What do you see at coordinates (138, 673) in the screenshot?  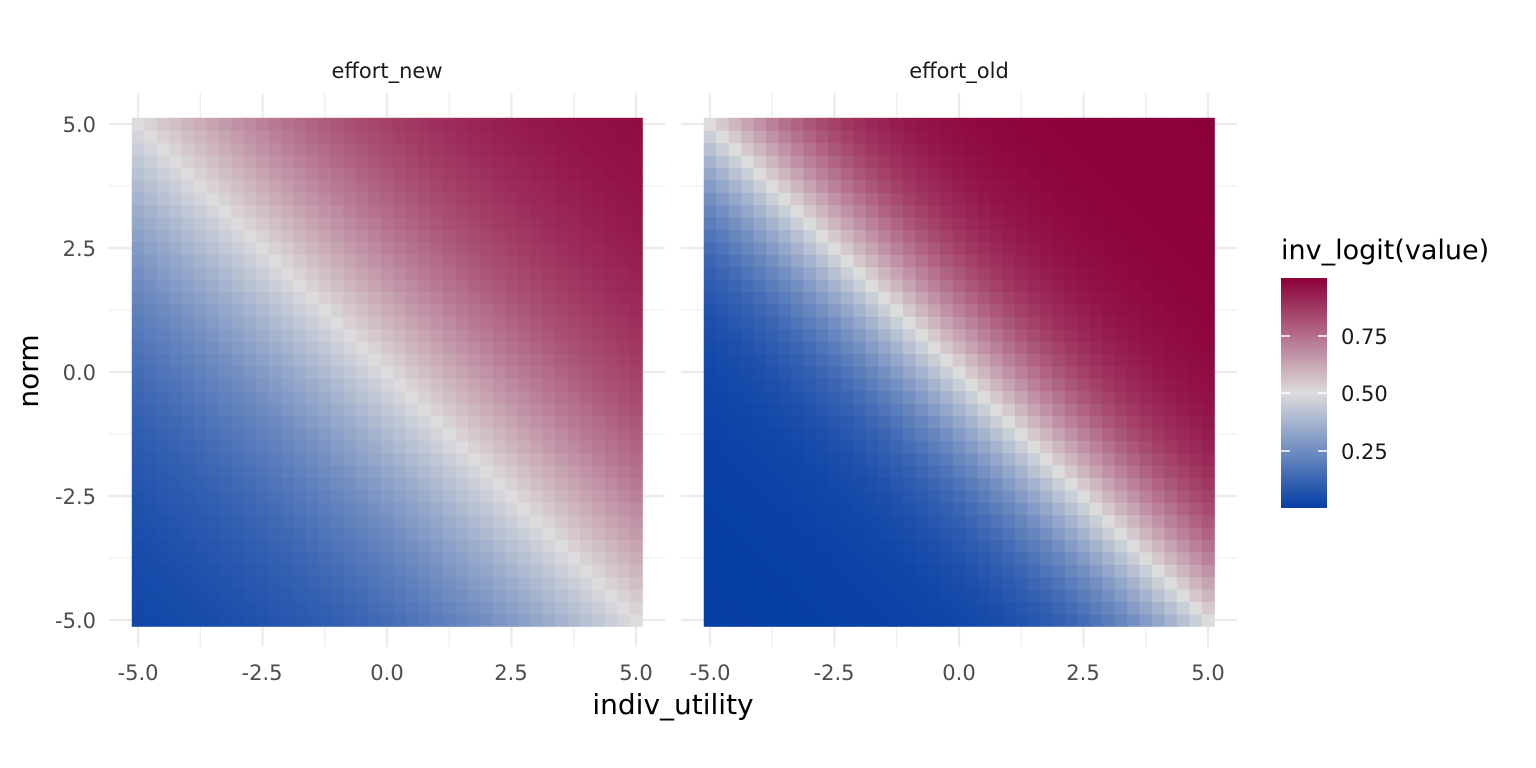 I see `x-tick-label: -5.0` at bounding box center [138, 673].